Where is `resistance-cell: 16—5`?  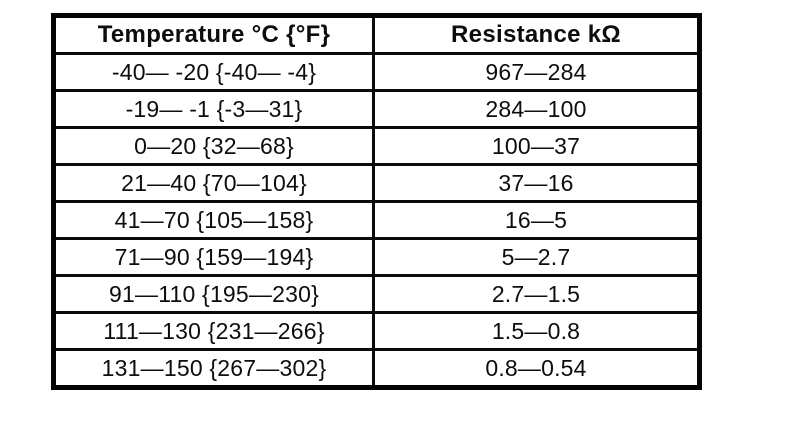
resistance-cell: 16—5 is located at coordinates (536, 220).